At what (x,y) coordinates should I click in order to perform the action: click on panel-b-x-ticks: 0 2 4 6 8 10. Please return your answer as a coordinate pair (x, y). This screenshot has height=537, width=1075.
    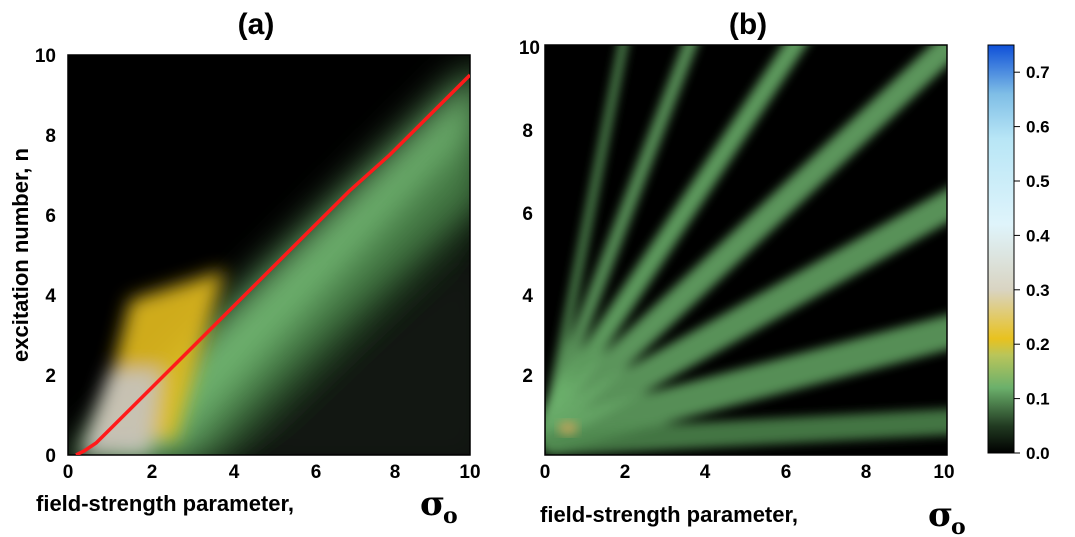
    Looking at the image, I should click on (747, 472).